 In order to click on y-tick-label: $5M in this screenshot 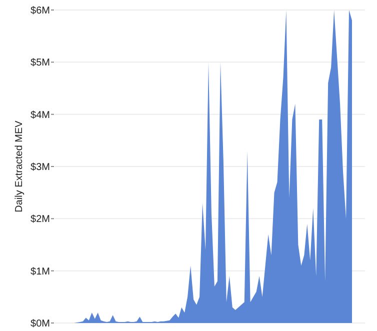, I will do `click(40, 63)`.